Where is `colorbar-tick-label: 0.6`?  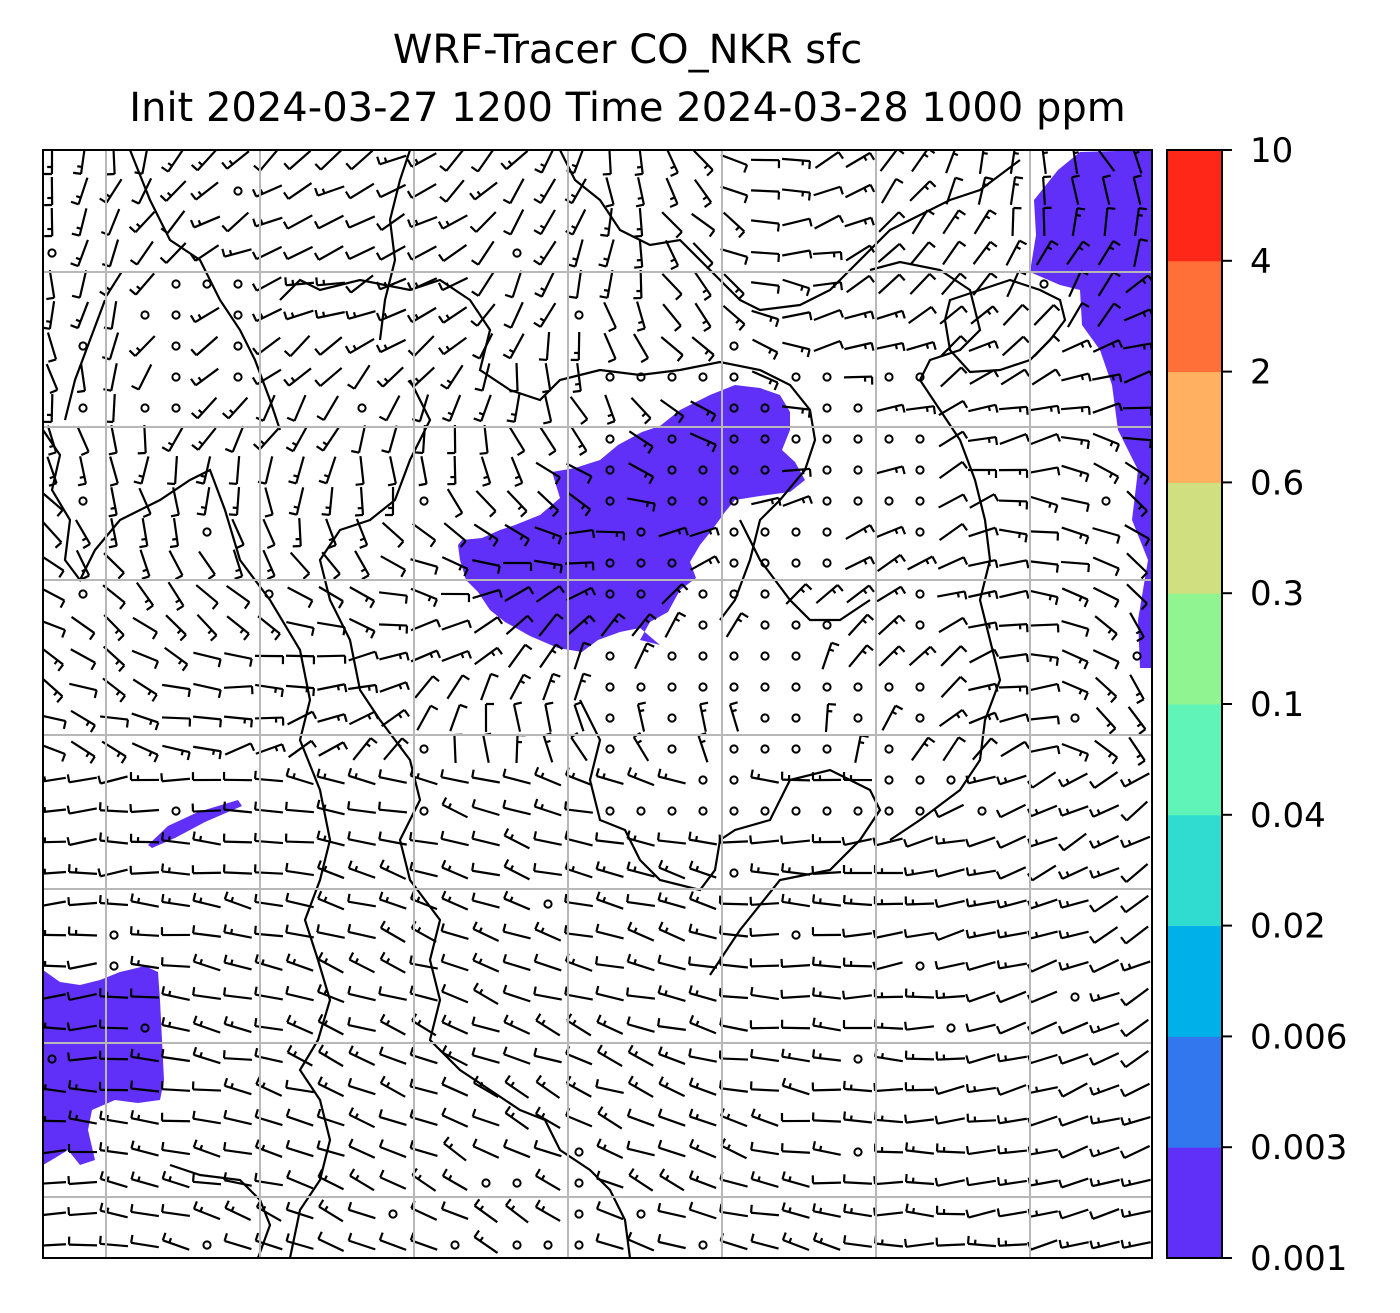 colorbar-tick-label: 0.6 is located at coordinates (1277, 483).